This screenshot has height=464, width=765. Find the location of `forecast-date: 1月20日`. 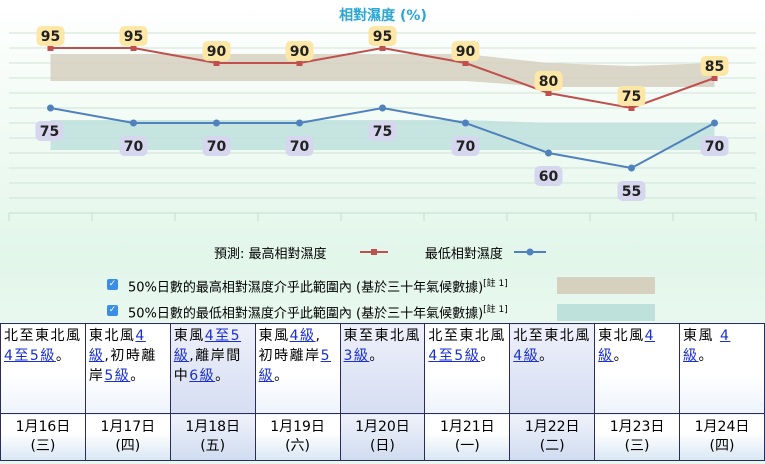

forecast-date: 1月20日 is located at coordinates (382, 427).